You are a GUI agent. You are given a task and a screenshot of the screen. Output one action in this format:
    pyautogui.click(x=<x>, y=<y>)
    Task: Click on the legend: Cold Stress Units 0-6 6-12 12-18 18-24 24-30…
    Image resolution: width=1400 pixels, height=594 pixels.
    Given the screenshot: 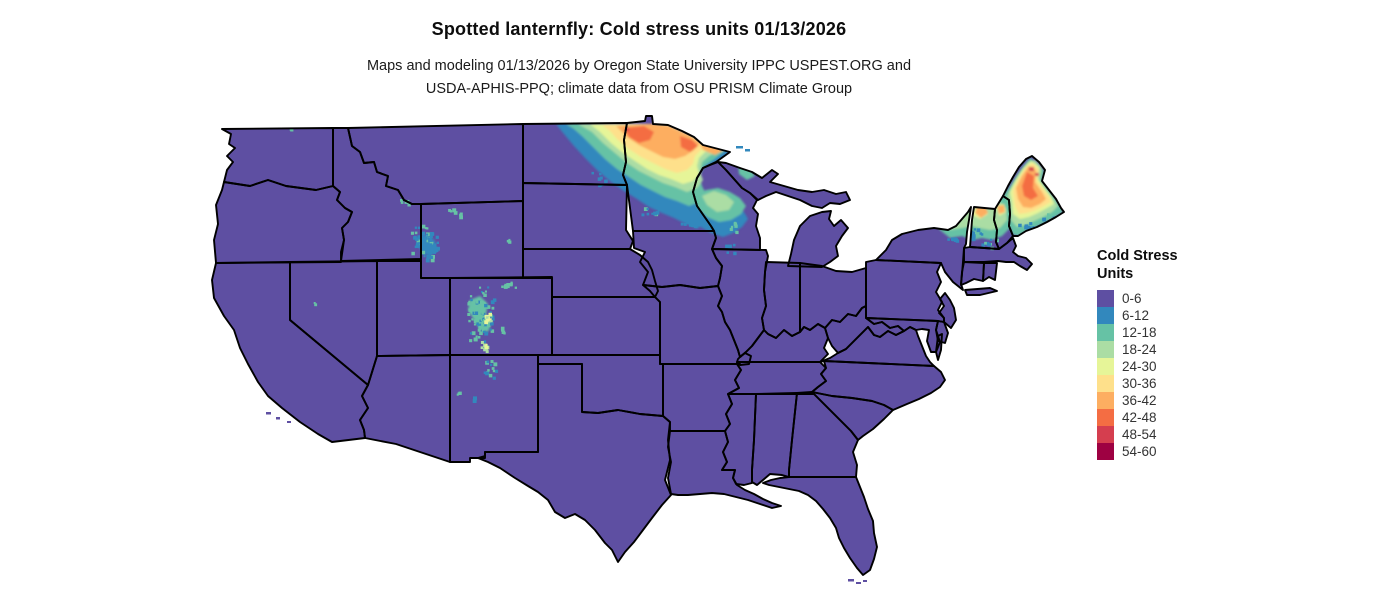 What is the action you would take?
    pyautogui.click(x=1137, y=353)
    